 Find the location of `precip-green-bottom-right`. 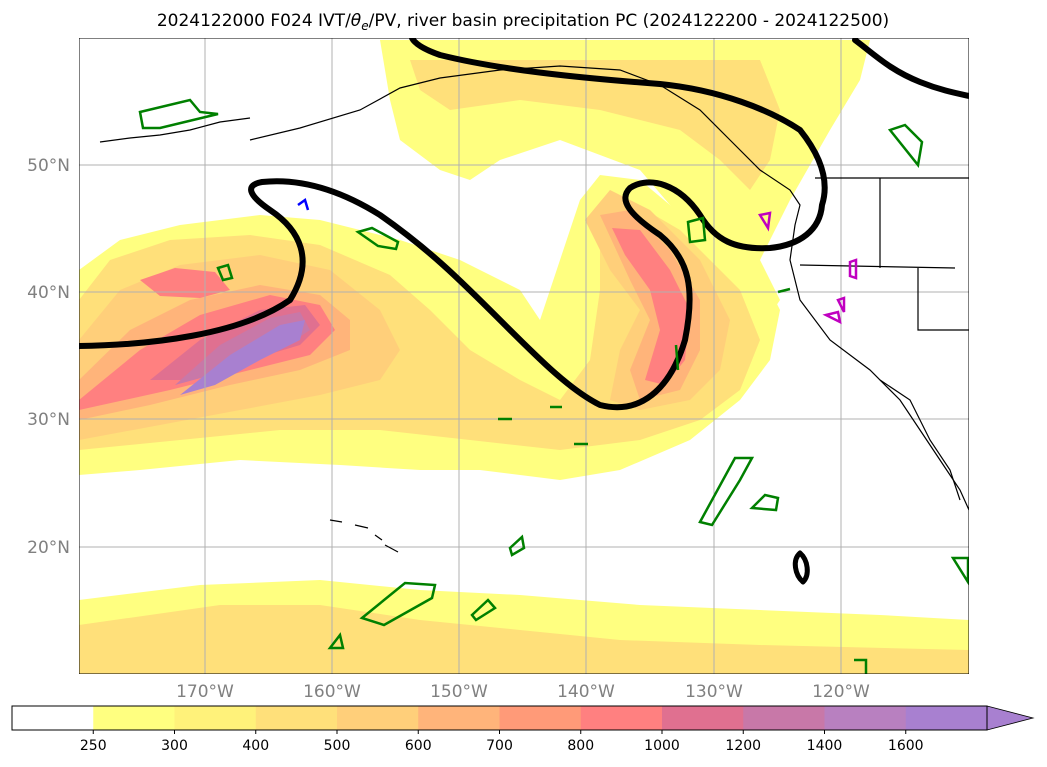

precip-green-bottom-right is located at coordinates (861, 666).